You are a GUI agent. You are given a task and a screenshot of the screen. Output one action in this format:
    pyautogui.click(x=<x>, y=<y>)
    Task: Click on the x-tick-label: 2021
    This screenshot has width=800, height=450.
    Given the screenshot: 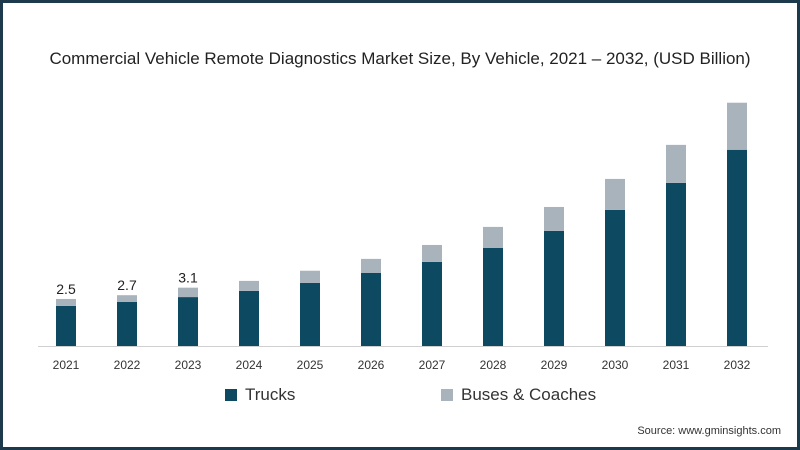 What is the action you would take?
    pyautogui.click(x=66, y=365)
    